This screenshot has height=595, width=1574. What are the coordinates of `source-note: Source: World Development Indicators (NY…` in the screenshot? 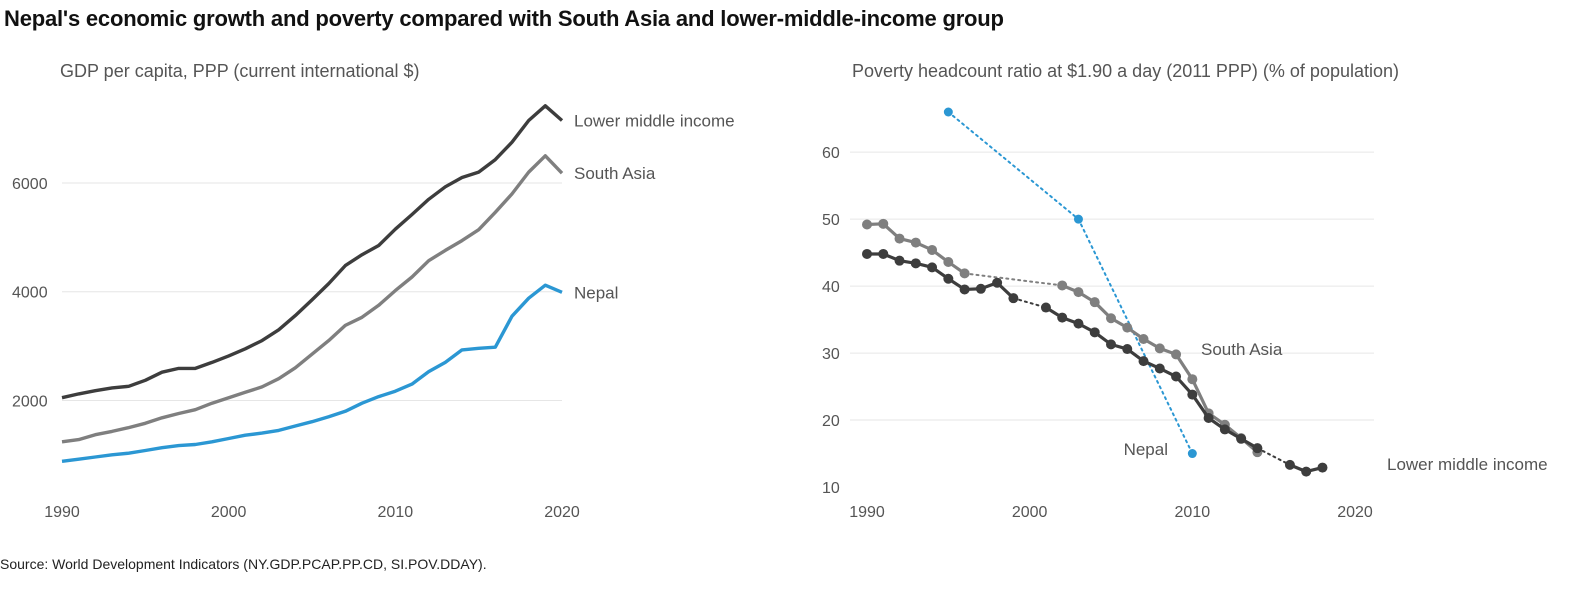 It's located at (243, 564).